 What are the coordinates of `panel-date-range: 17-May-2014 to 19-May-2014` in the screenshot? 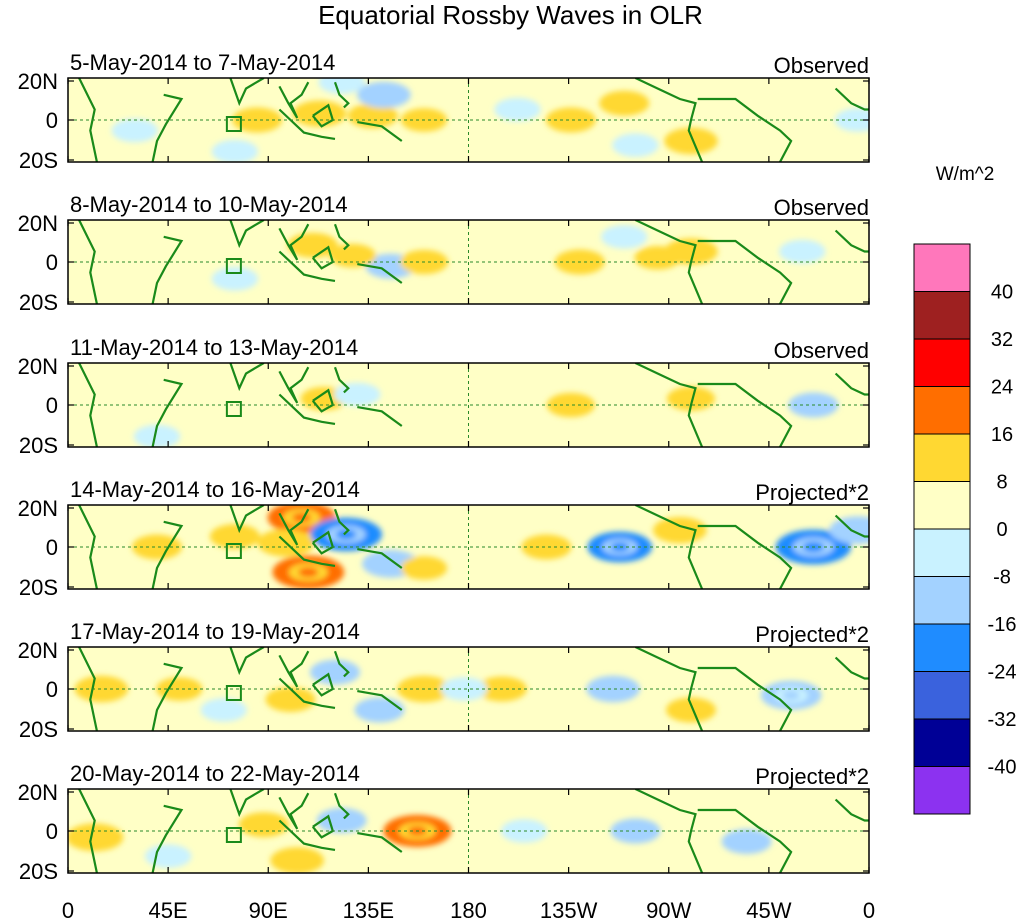 It's located at (215, 631).